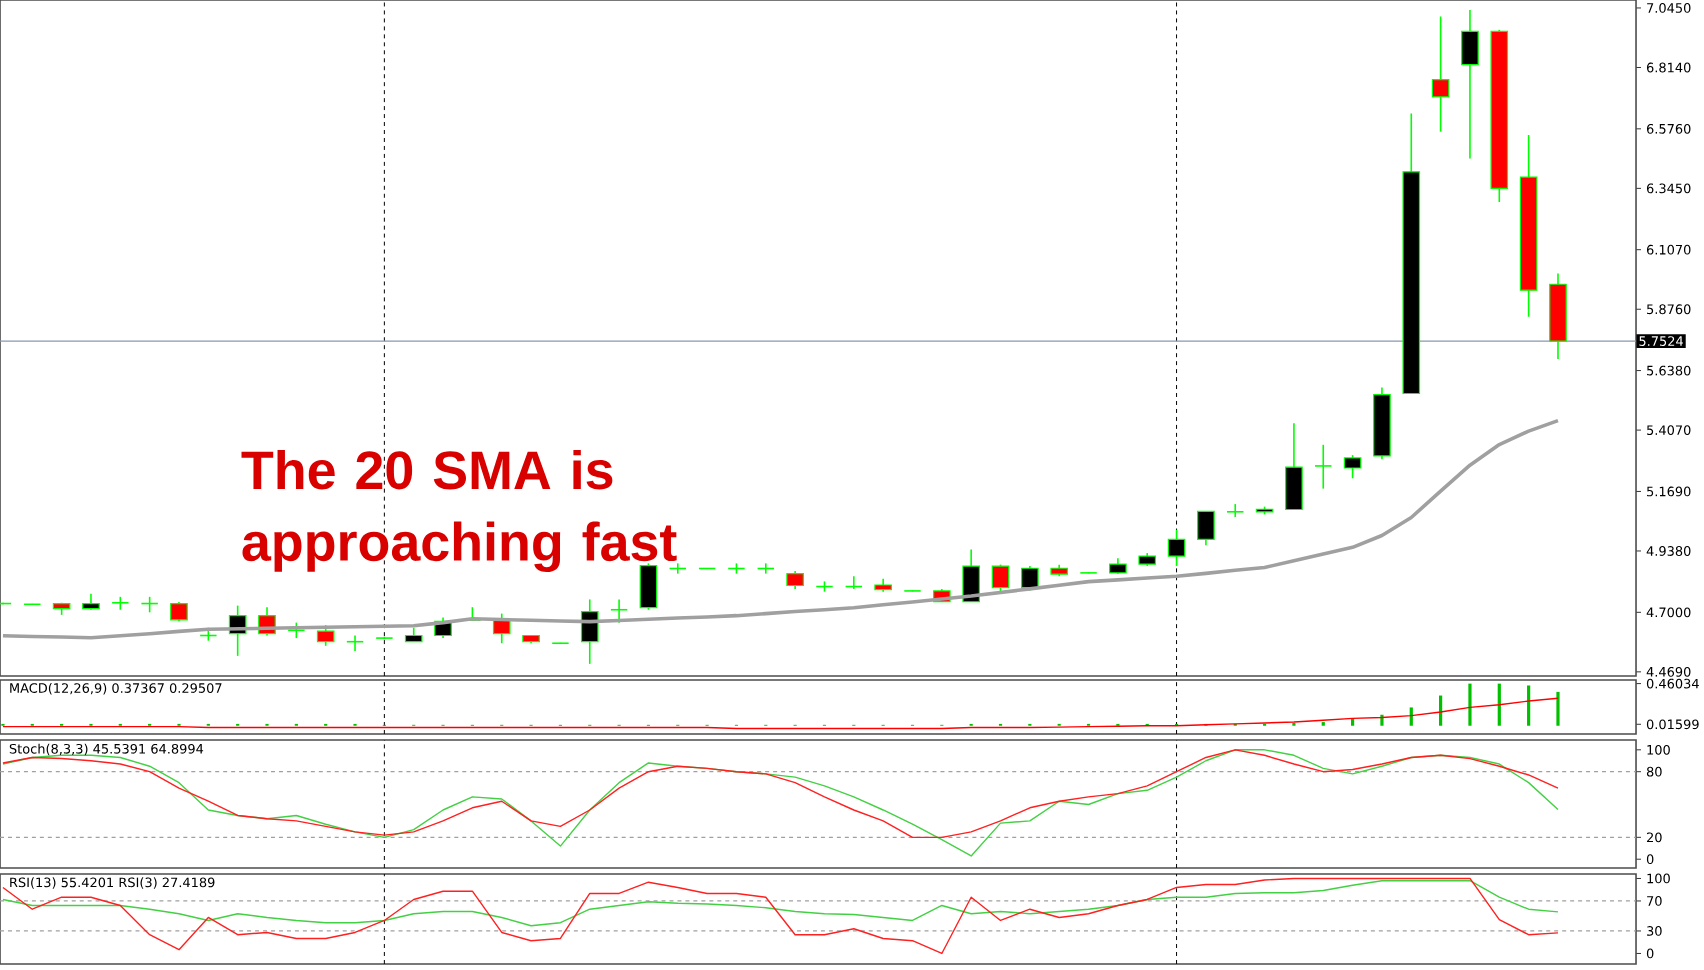  What do you see at coordinates (459, 511) in the screenshot?
I see `annotation: The 20 SMA is approaching fast` at bounding box center [459, 511].